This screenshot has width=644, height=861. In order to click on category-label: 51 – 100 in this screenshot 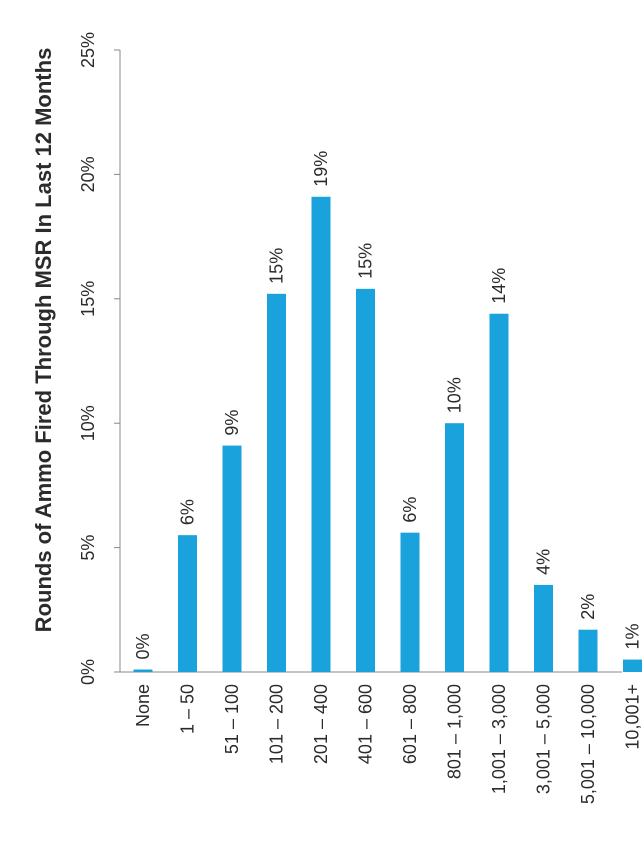, I will do `click(232, 719)`.